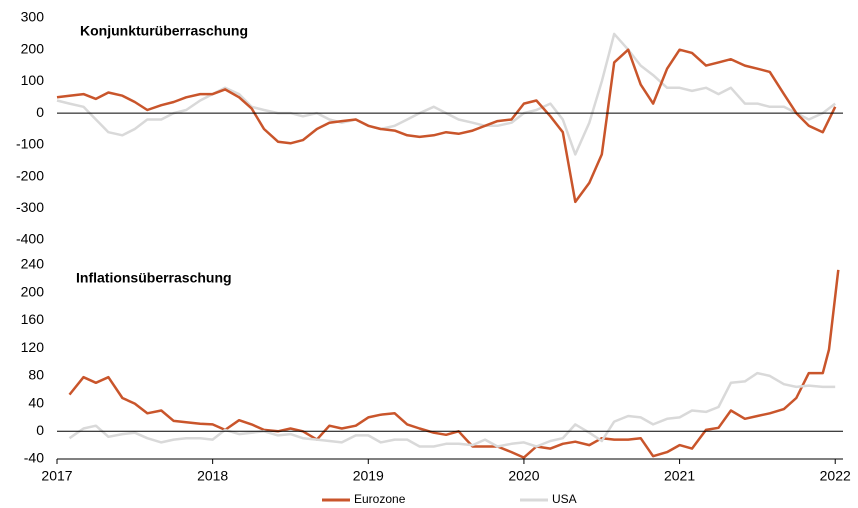  I want to click on chart-title: Inflationsüberraschung, so click(154, 278).